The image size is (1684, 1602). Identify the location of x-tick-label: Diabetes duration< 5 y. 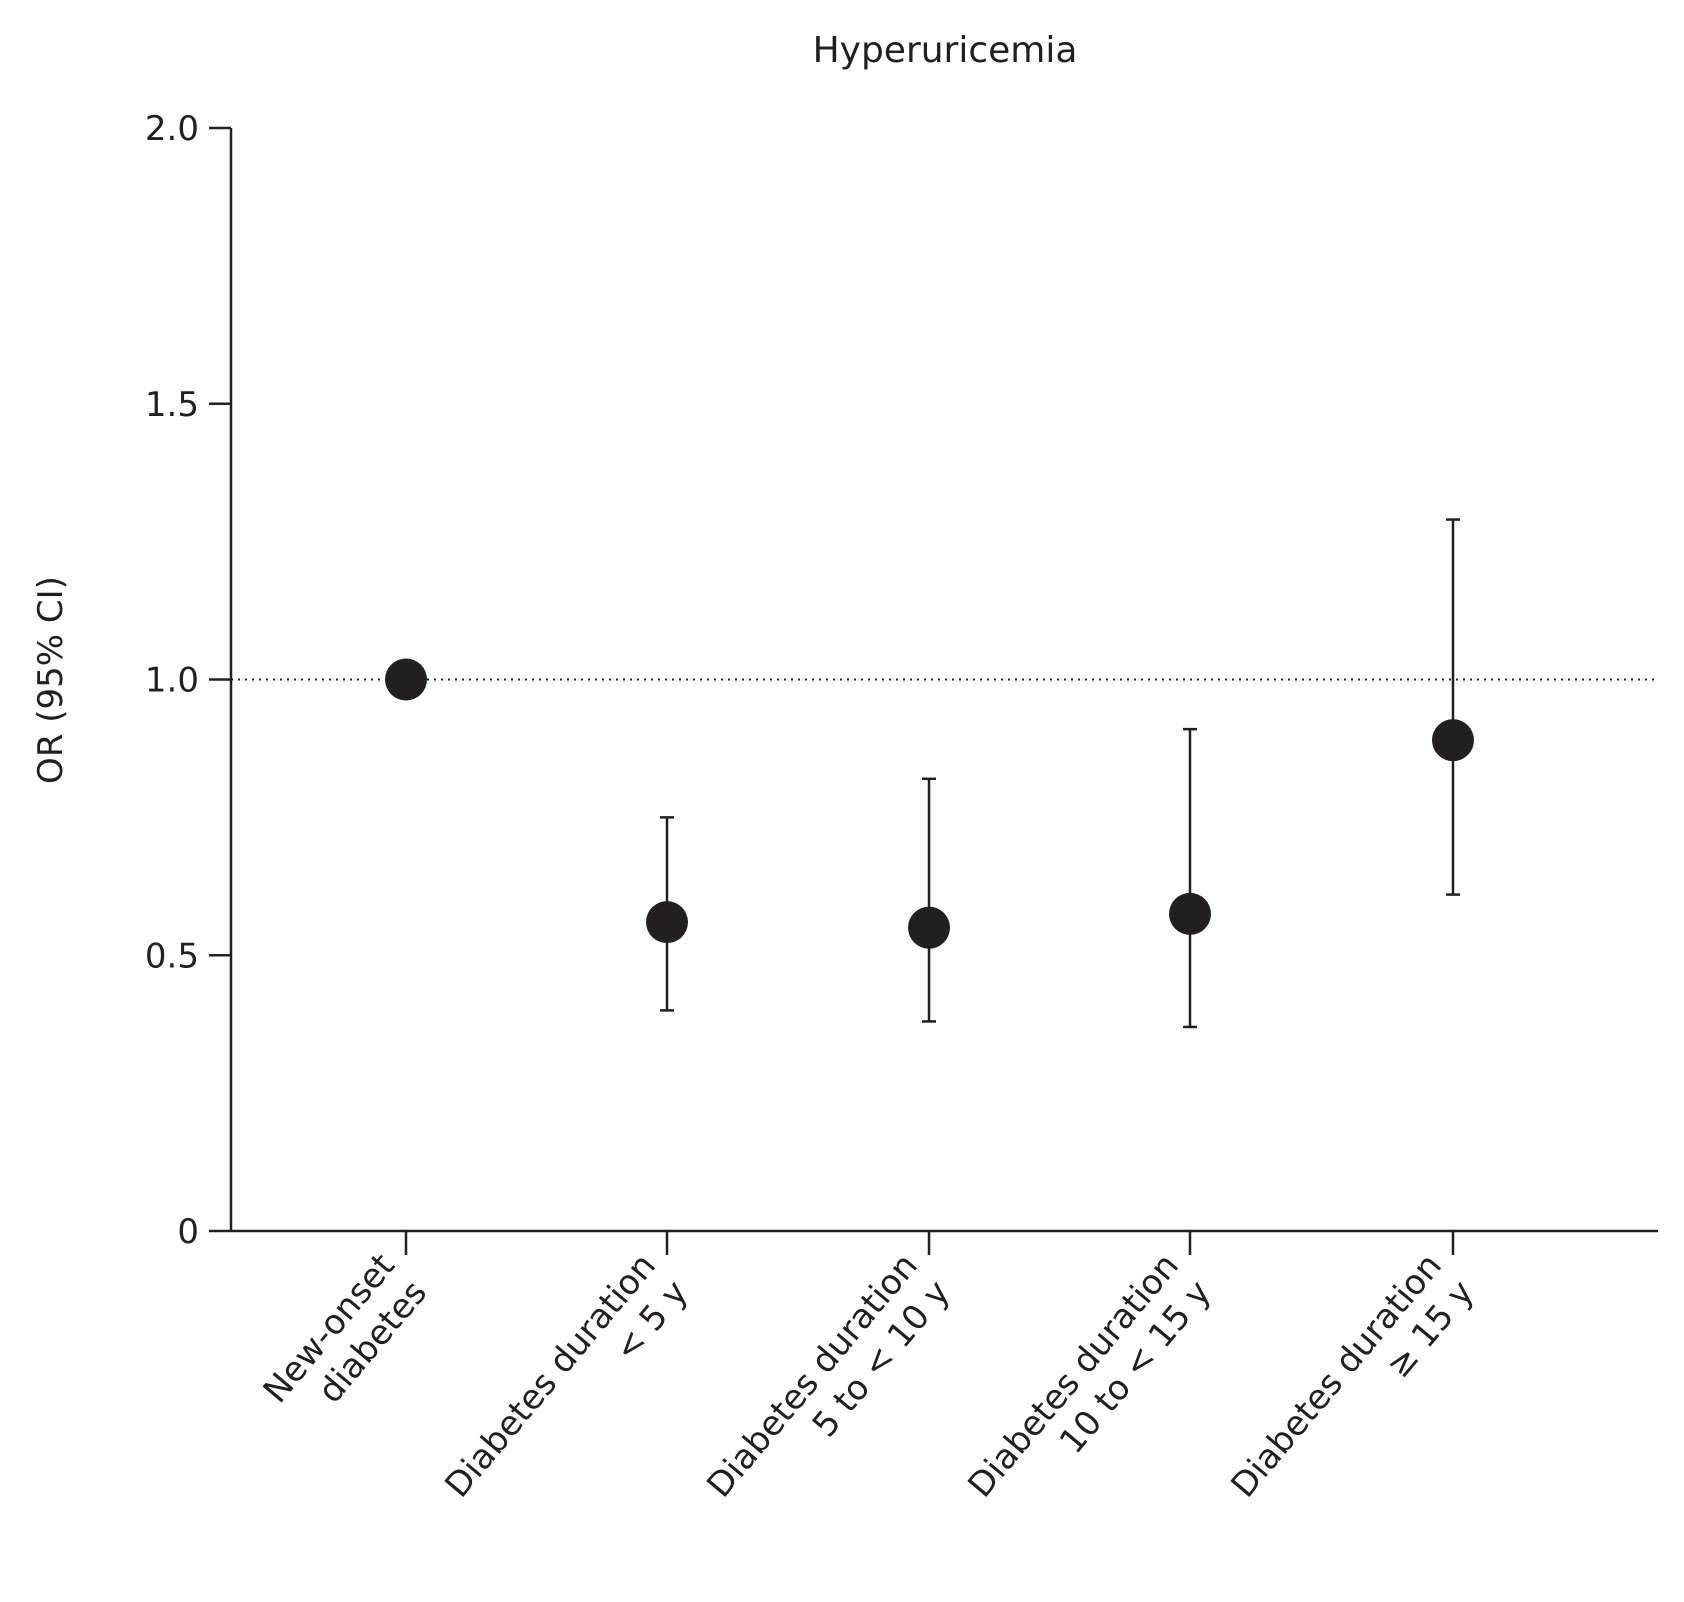
(566, 1389).